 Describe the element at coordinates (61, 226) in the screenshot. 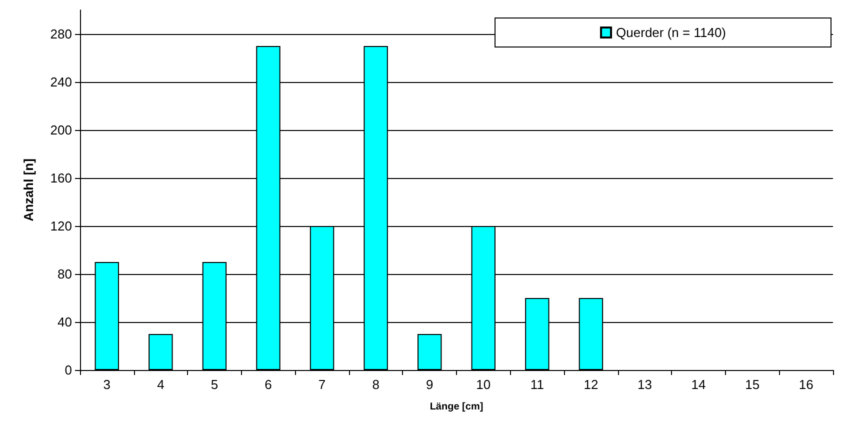

I see `y-tick-label: 120` at that location.